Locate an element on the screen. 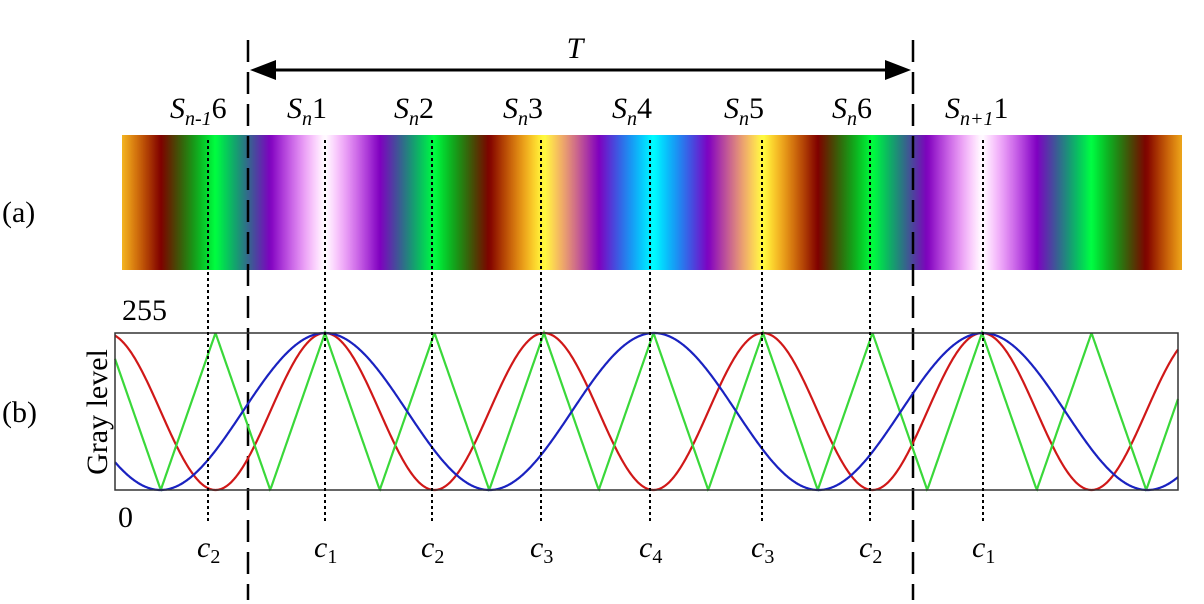 This screenshot has width=1204, height=604. label-index: 2 is located at coordinates (426, 108).